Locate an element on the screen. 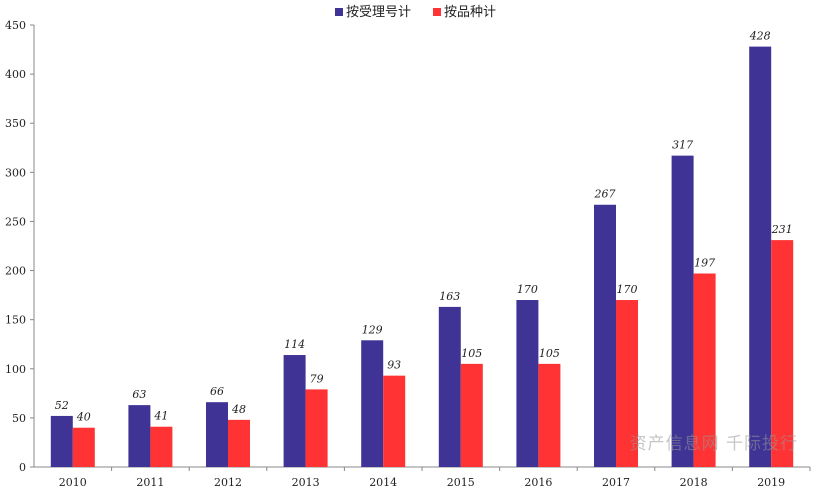 The height and width of the screenshot is (494, 832). data-label-series-2: 93 is located at coordinates (394, 365).